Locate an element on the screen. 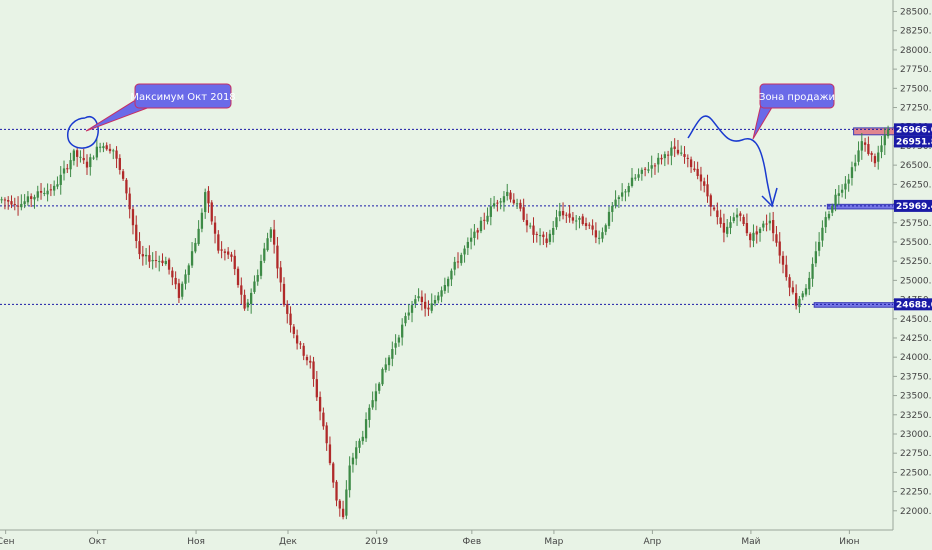  forecast-arrowhead is located at coordinates (769, 197).